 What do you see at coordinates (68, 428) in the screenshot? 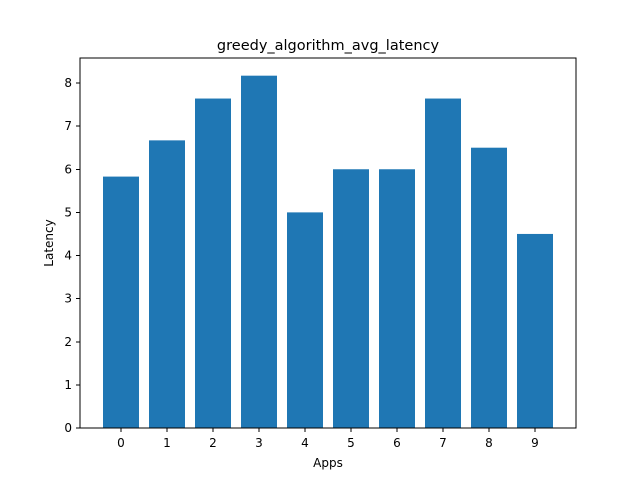
I see `y-tick-label: 0` at bounding box center [68, 428].